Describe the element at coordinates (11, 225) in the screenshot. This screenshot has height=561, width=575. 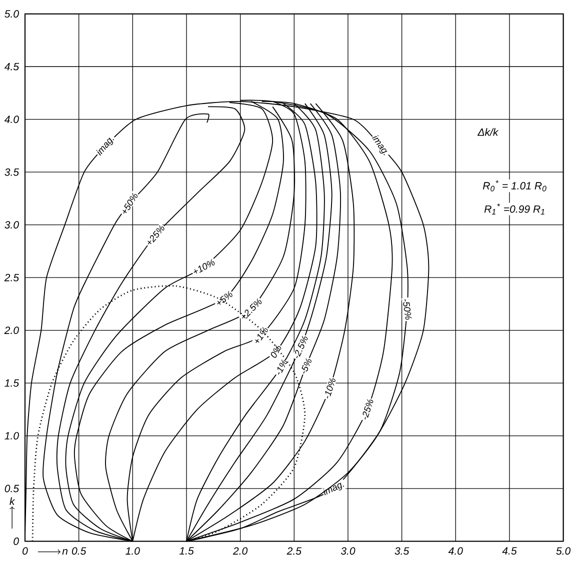
I see `y-tick-label: 3.0` at that location.